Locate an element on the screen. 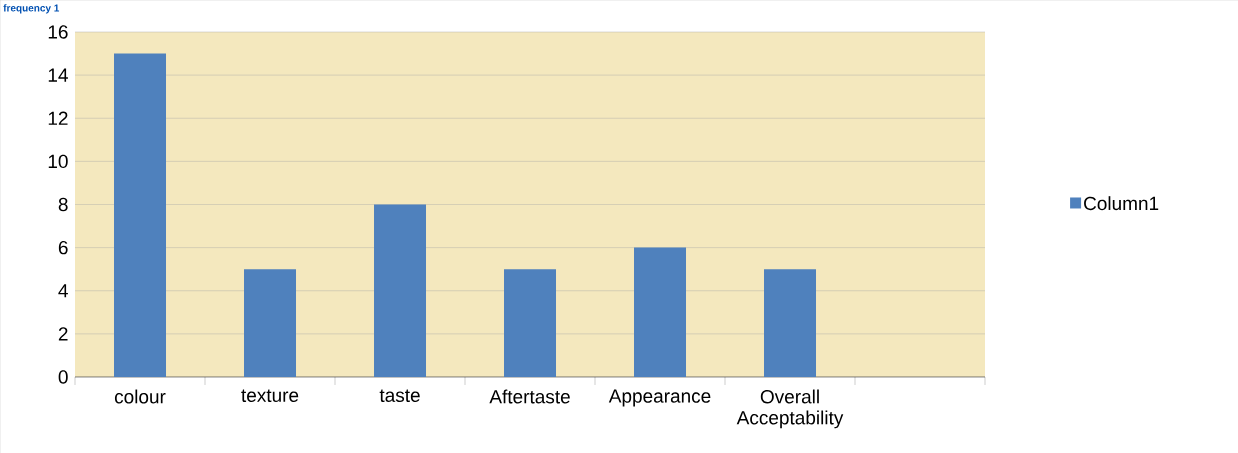 The width and height of the screenshot is (1238, 453). y-tick-label: 14 is located at coordinates (58, 75).